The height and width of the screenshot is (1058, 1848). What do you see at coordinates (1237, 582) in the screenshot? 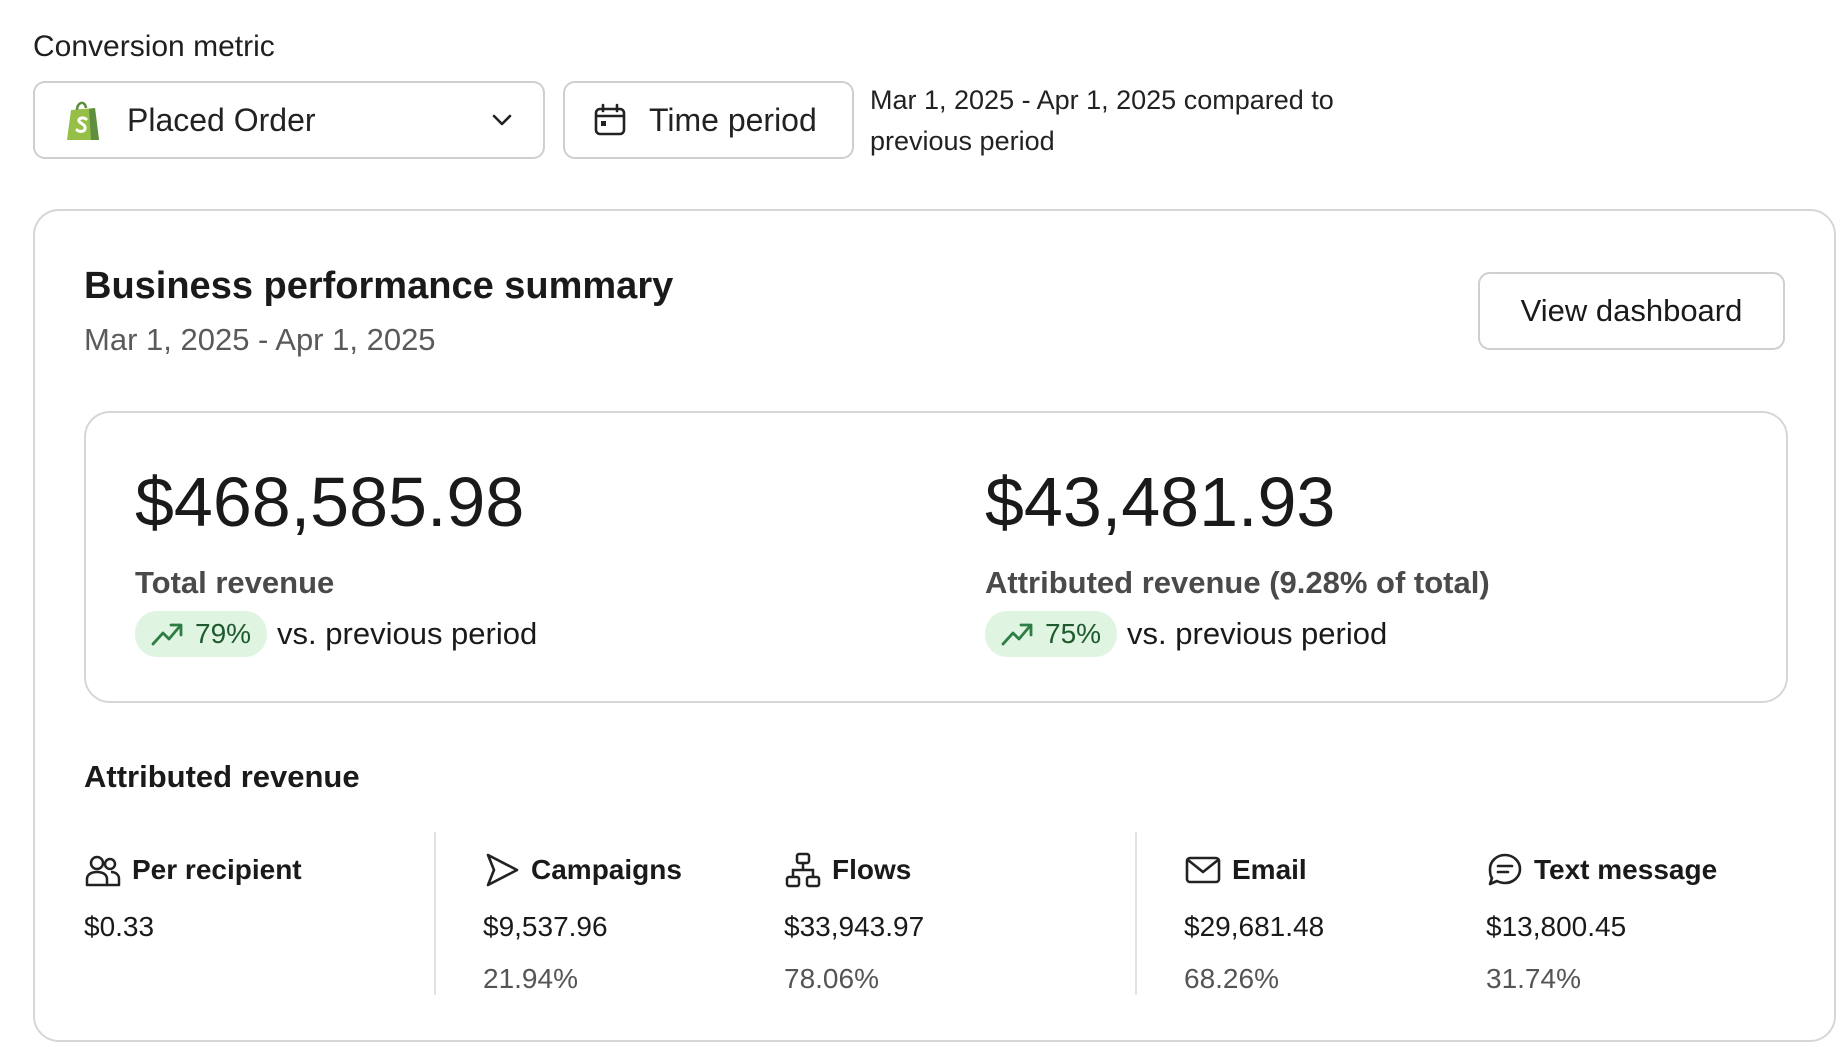
I see `attributed-revenue-label: Attributed revenue (9.28% of total)` at bounding box center [1237, 582].